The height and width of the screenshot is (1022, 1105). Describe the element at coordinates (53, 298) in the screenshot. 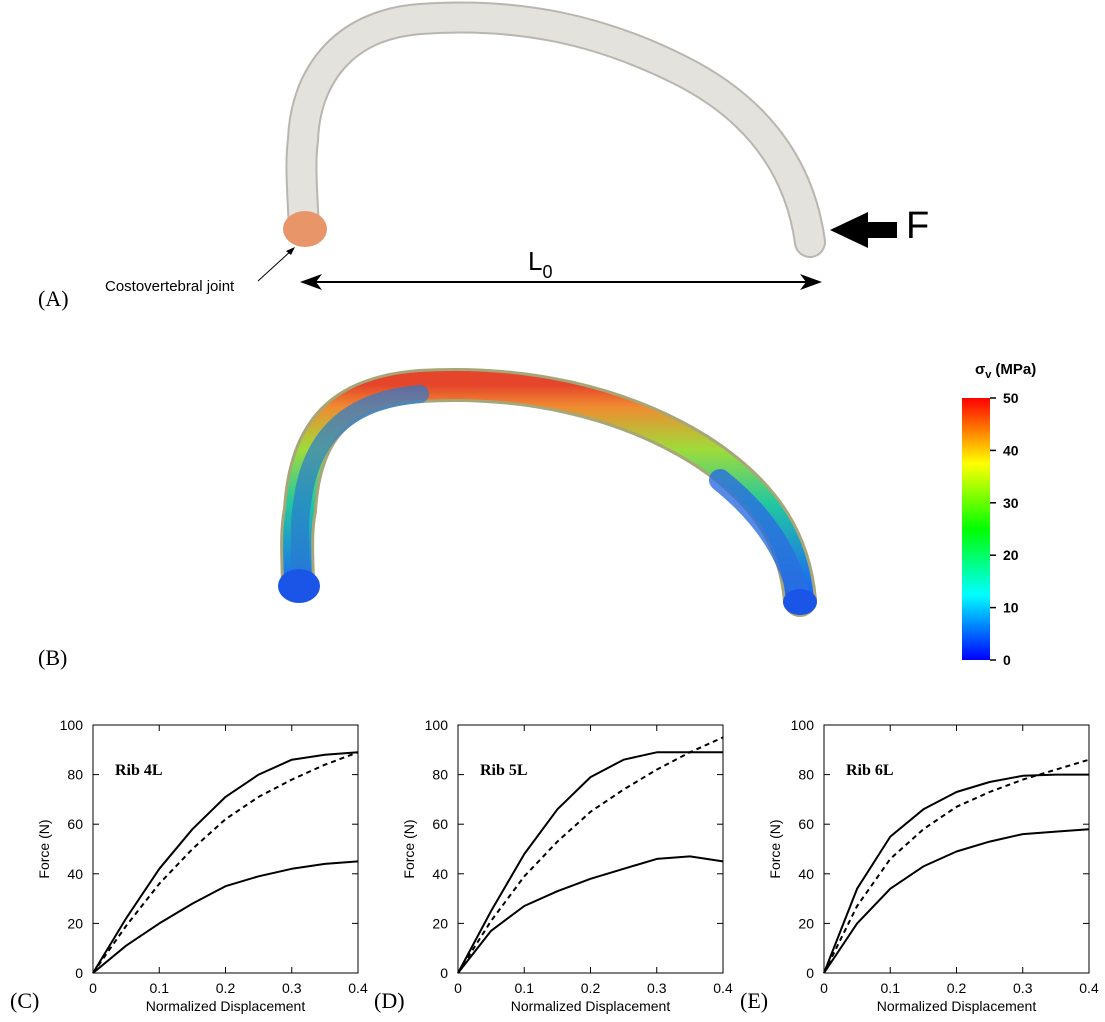

I see `panel-label: (A)` at that location.